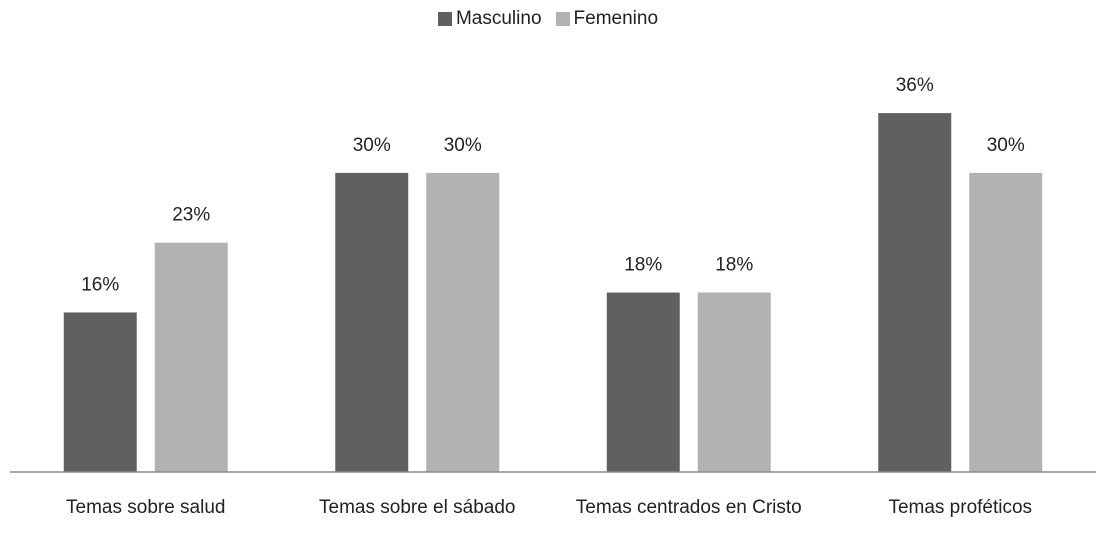  I want to click on x-tick-label: Temas proféticos, so click(960, 507).